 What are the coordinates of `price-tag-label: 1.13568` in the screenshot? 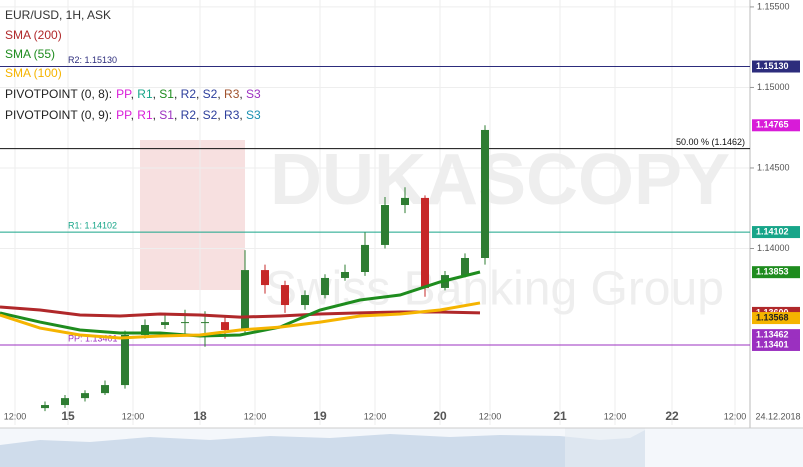 It's located at (772, 317).